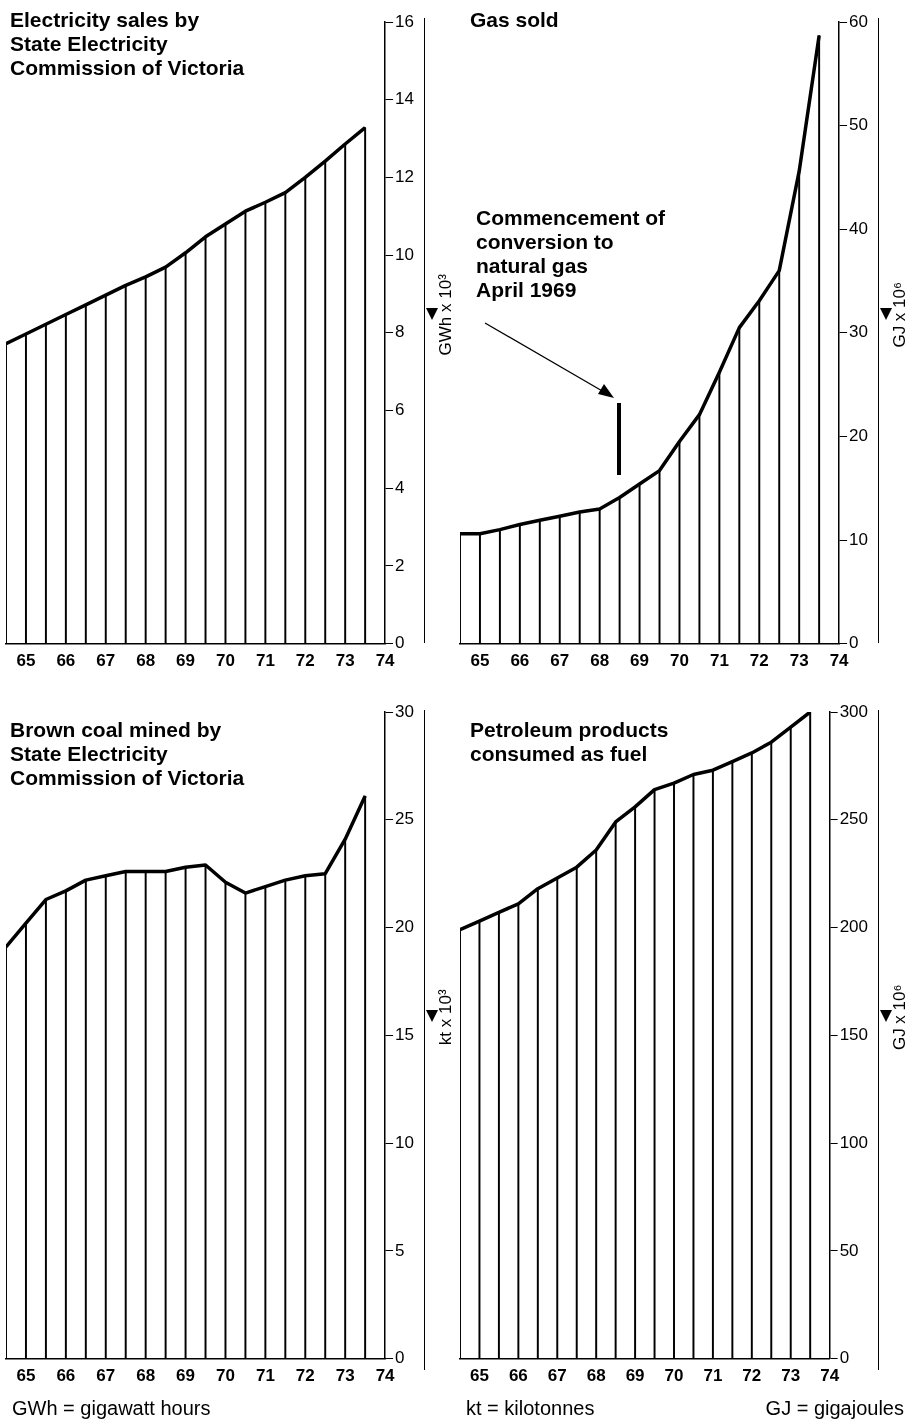  Describe the element at coordinates (530, 1408) in the screenshot. I see `text: kt = kilotonnes` at that location.